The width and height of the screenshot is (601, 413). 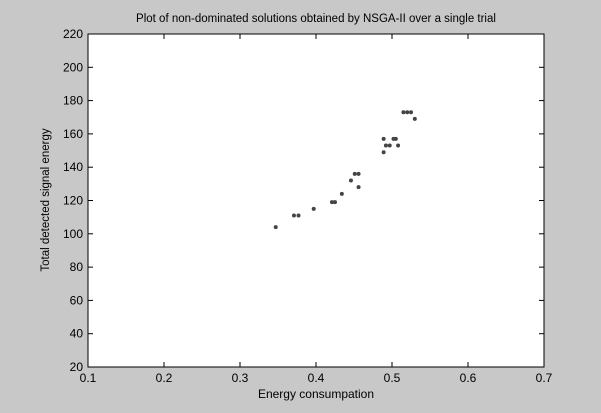 What do you see at coordinates (544, 378) in the screenshot?
I see `x-tick-label: 0.7` at bounding box center [544, 378].